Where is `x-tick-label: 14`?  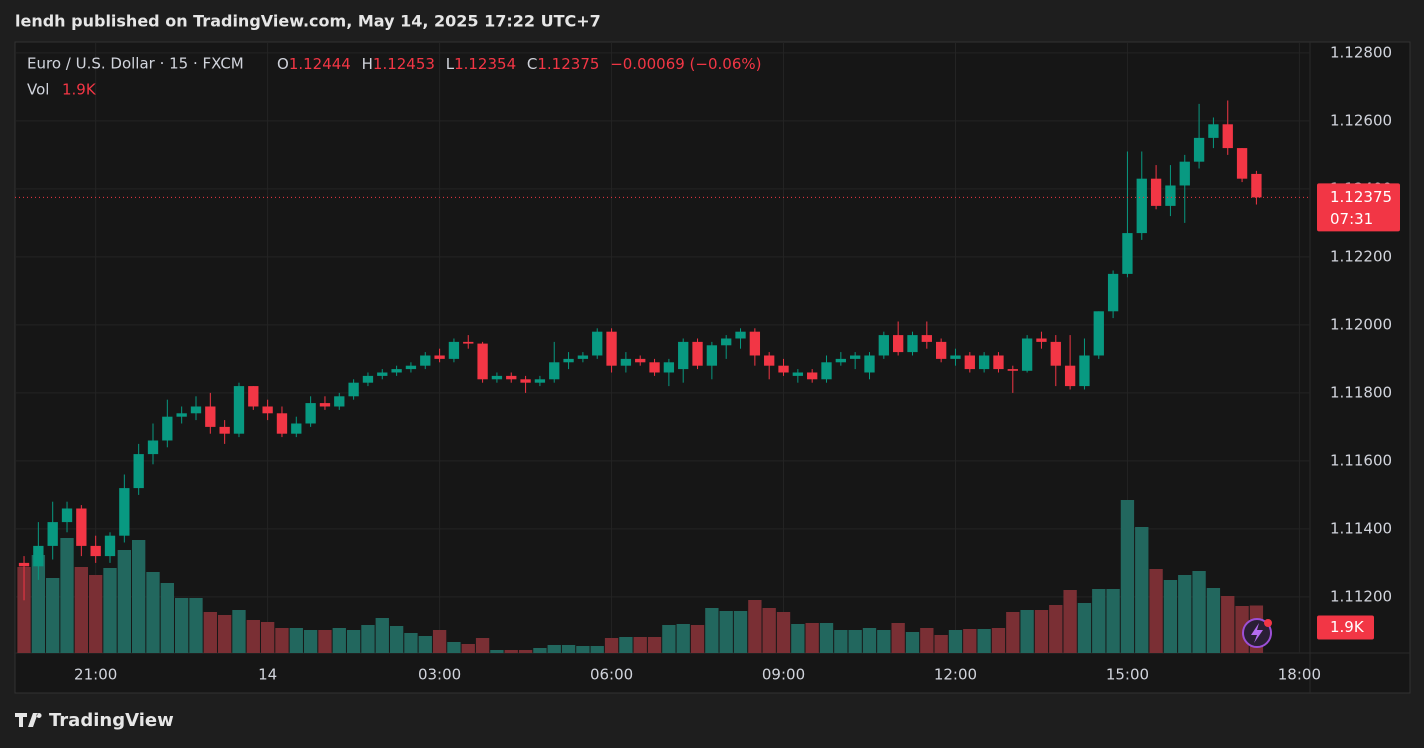 x-tick-label: 14 is located at coordinates (267, 675).